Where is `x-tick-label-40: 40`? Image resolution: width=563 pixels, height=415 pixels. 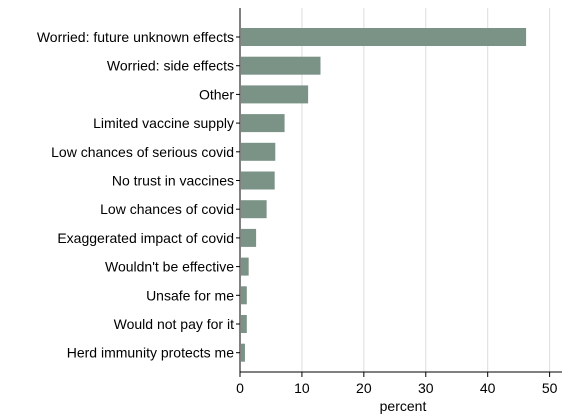 x-tick-label-40: 40 is located at coordinates (488, 388).